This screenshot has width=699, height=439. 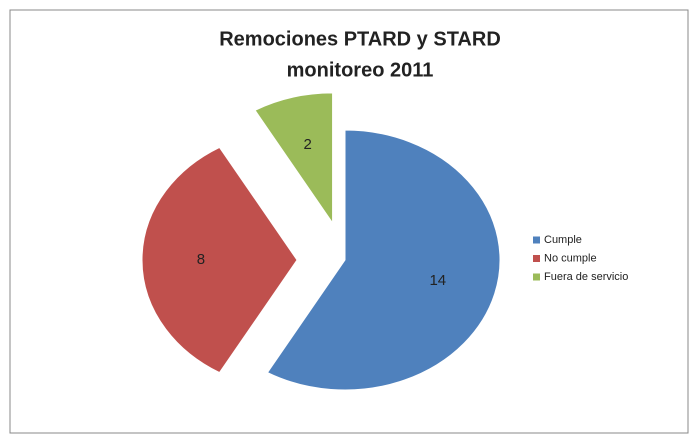 What do you see at coordinates (308, 144) in the screenshot?
I see `data-label: 2` at bounding box center [308, 144].